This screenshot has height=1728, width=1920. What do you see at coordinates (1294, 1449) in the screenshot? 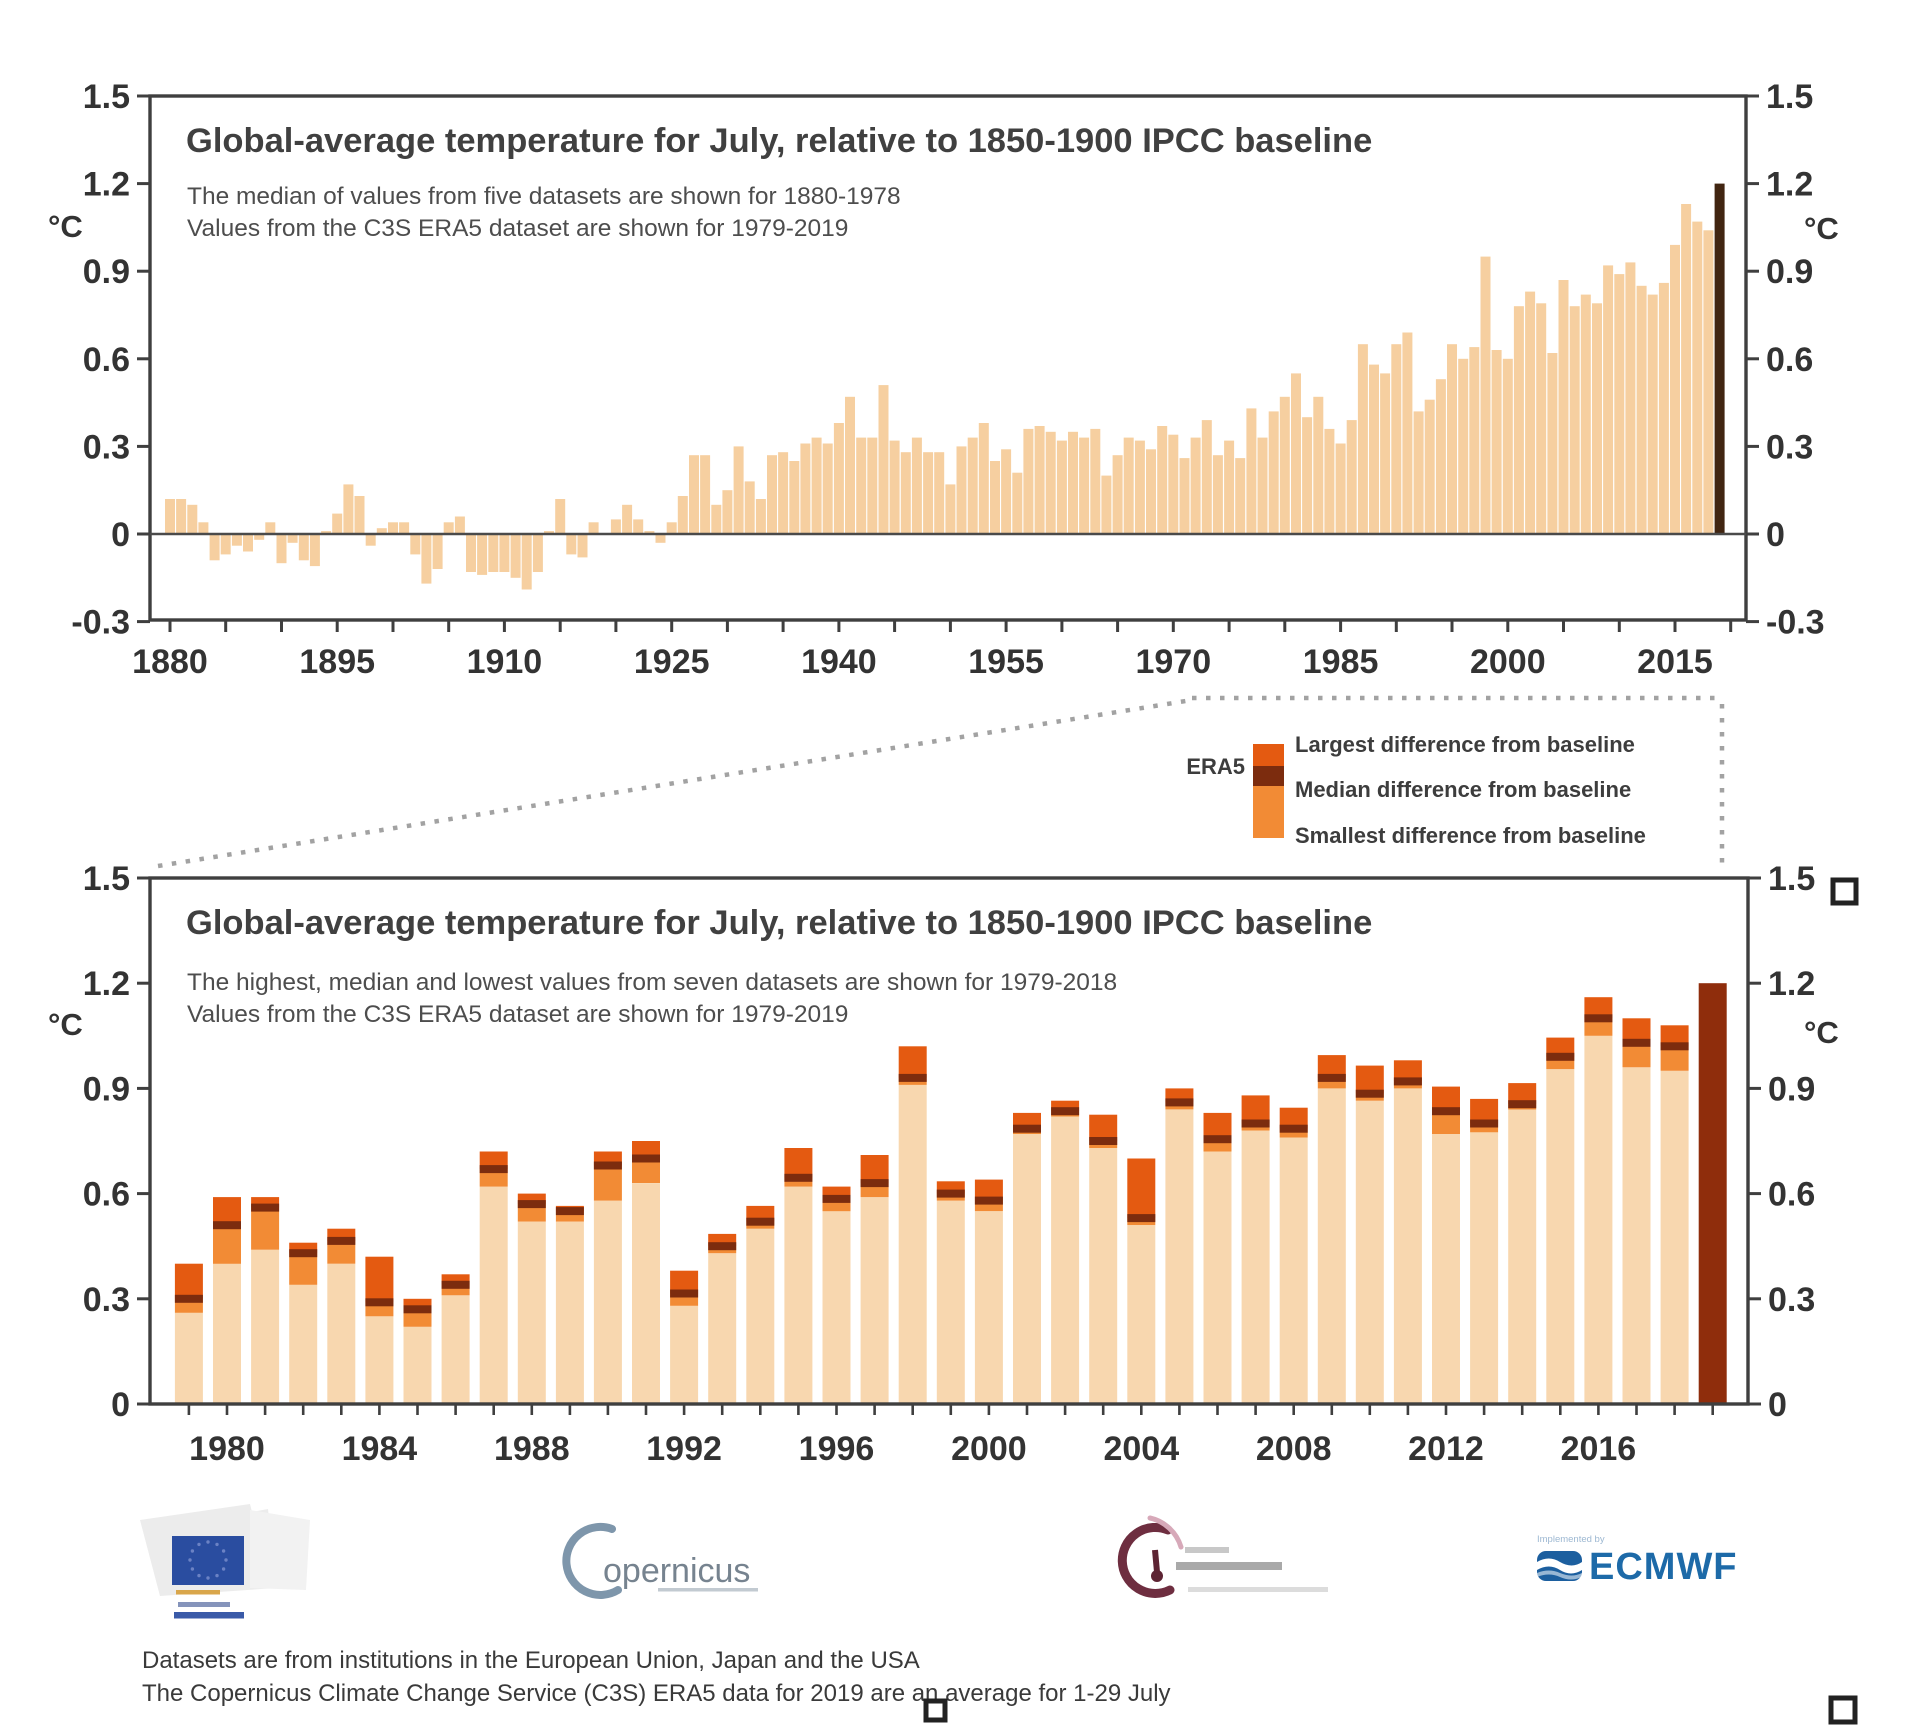
I see `svg-text: 2008` at bounding box center [1294, 1449].